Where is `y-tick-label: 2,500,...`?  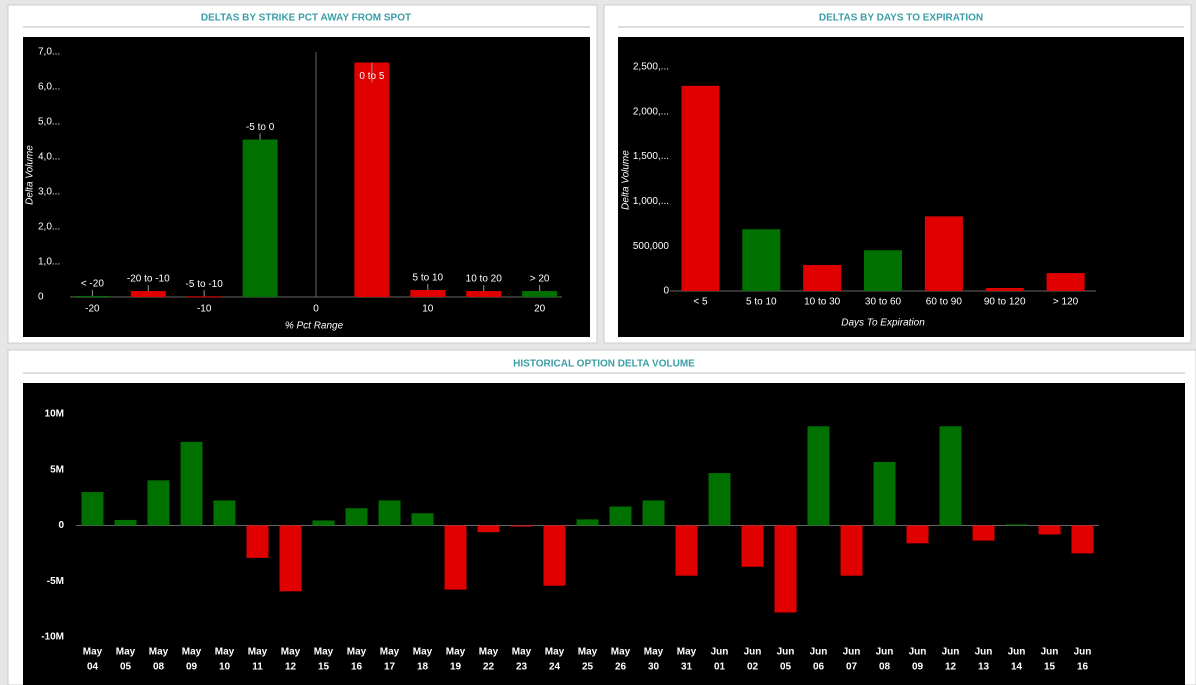 y-tick-label: 2,500,... is located at coordinates (651, 67).